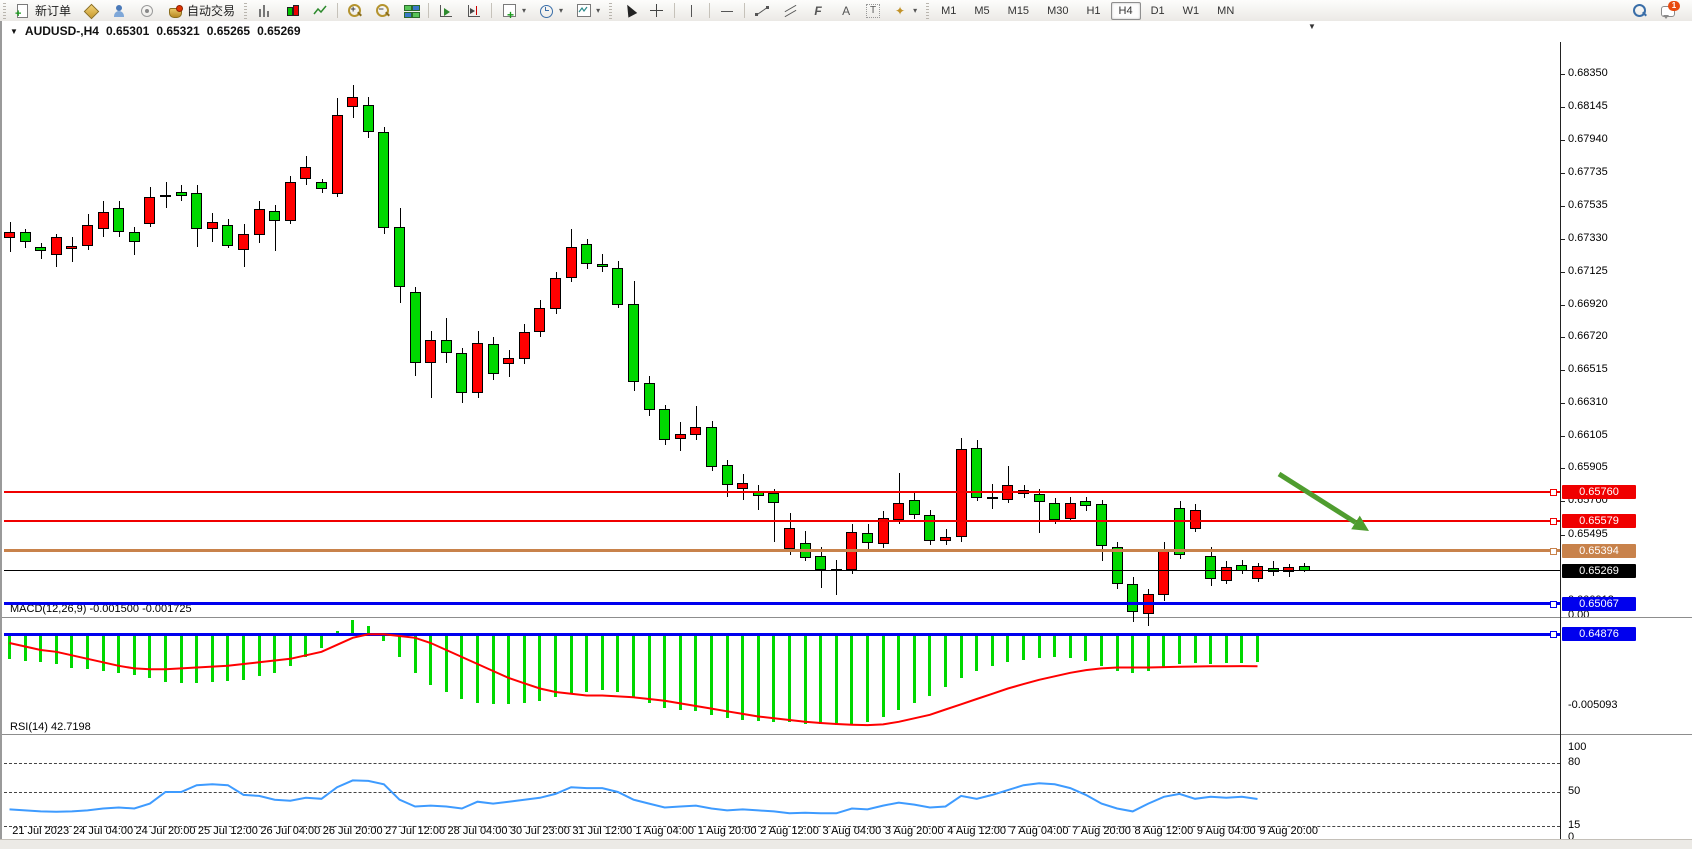  What do you see at coordinates (914, 831) in the screenshot?
I see `time-axis-label: 3 Aug 20:00` at bounding box center [914, 831].